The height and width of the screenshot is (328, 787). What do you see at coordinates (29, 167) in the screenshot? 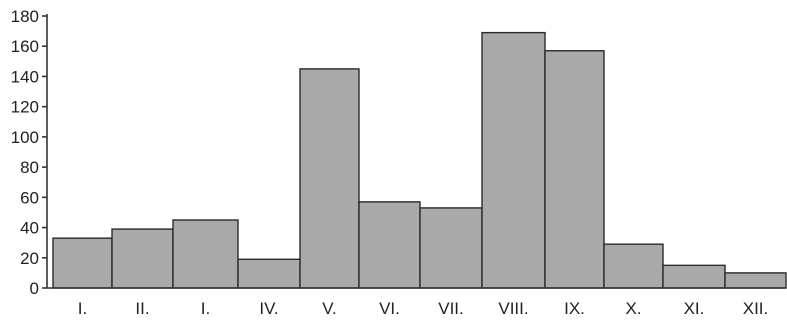
I see `y-tick-label: 80` at bounding box center [29, 167].